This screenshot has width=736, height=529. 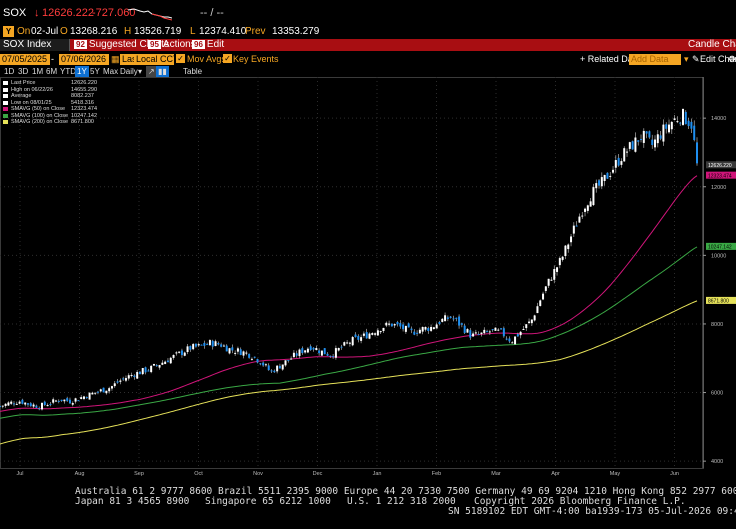 I want to click on line-chart-icon: ↗, so click(x=151, y=71).